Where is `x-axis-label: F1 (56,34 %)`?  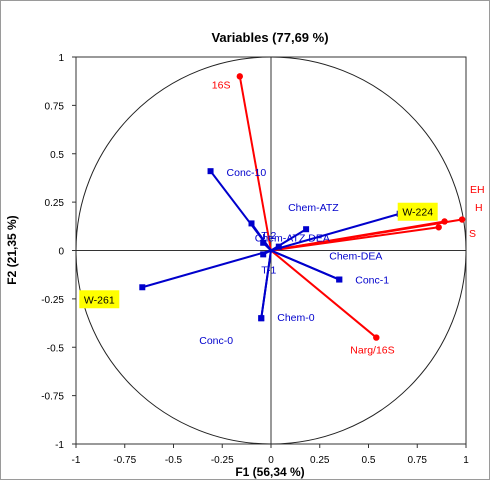 x-axis-label: F1 (56,34 %) is located at coordinates (269, 472).